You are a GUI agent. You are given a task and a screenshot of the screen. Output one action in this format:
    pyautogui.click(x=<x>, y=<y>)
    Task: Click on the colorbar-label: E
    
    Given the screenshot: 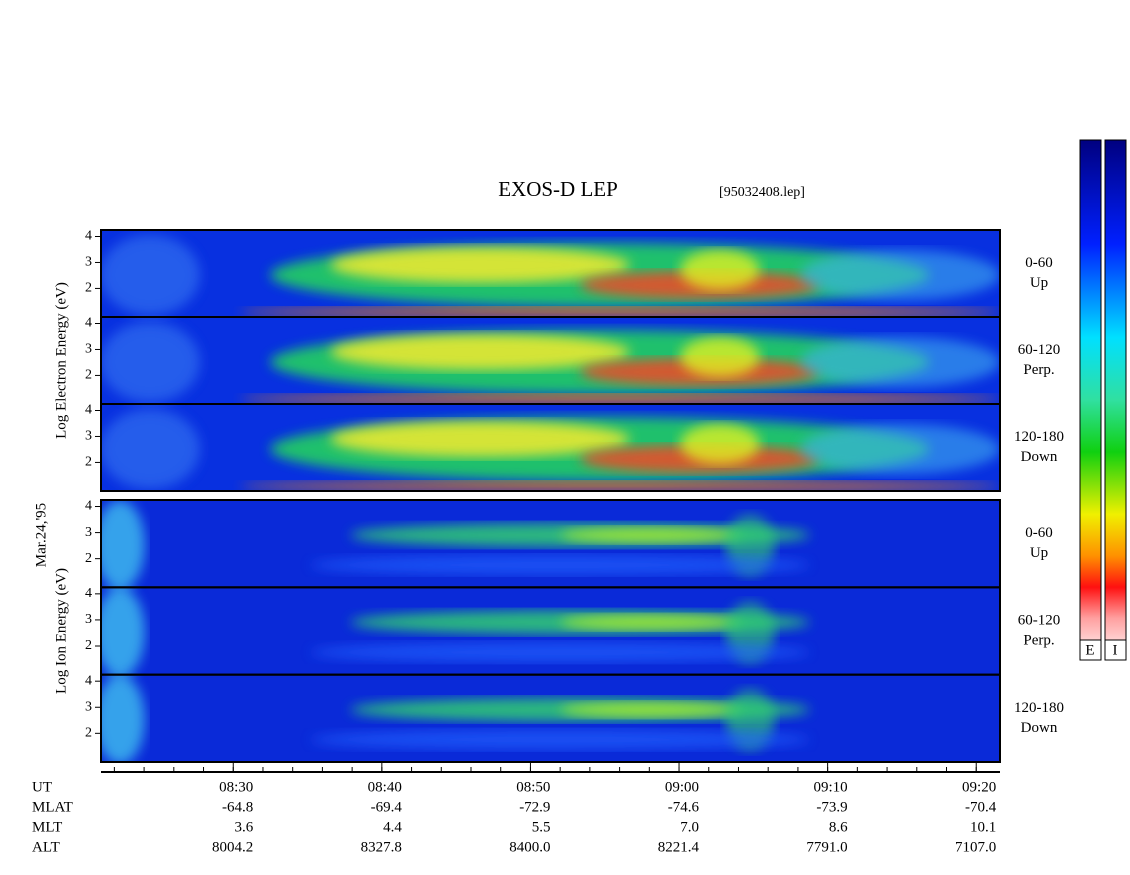 What is the action you would take?
    pyautogui.click(x=1089, y=650)
    